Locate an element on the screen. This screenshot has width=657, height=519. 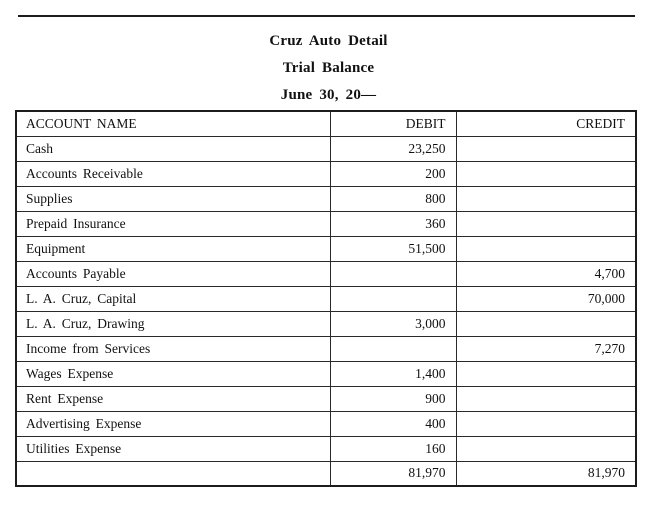
table-row: Rent Expense 900 is located at coordinates (326, 398).